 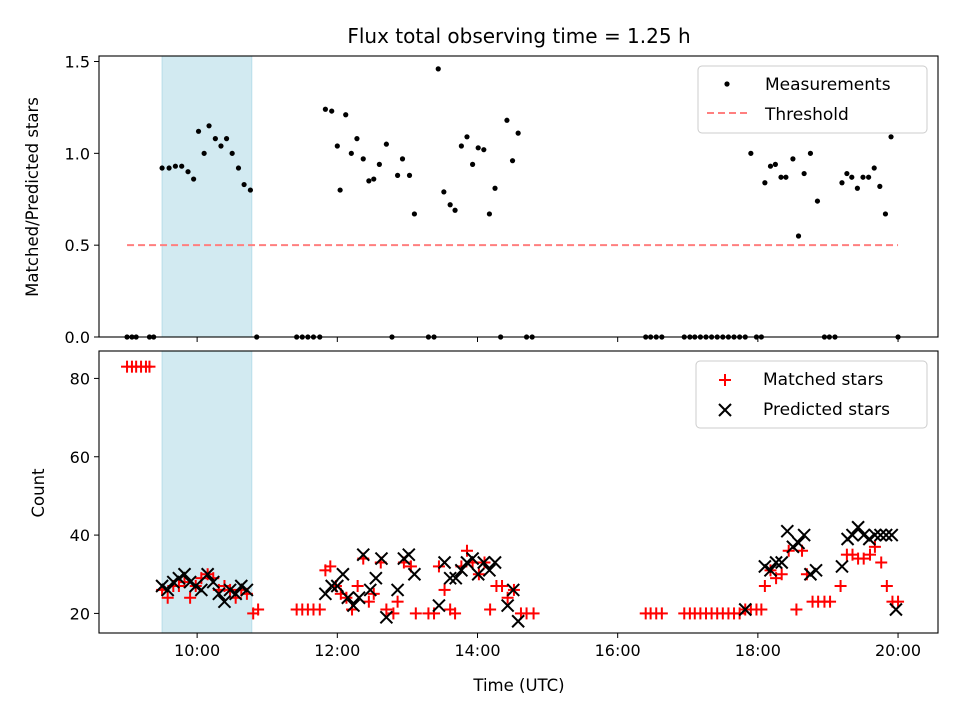 What do you see at coordinates (80, 535) in the screenshot?
I see `y-tick-label: 40` at bounding box center [80, 535].